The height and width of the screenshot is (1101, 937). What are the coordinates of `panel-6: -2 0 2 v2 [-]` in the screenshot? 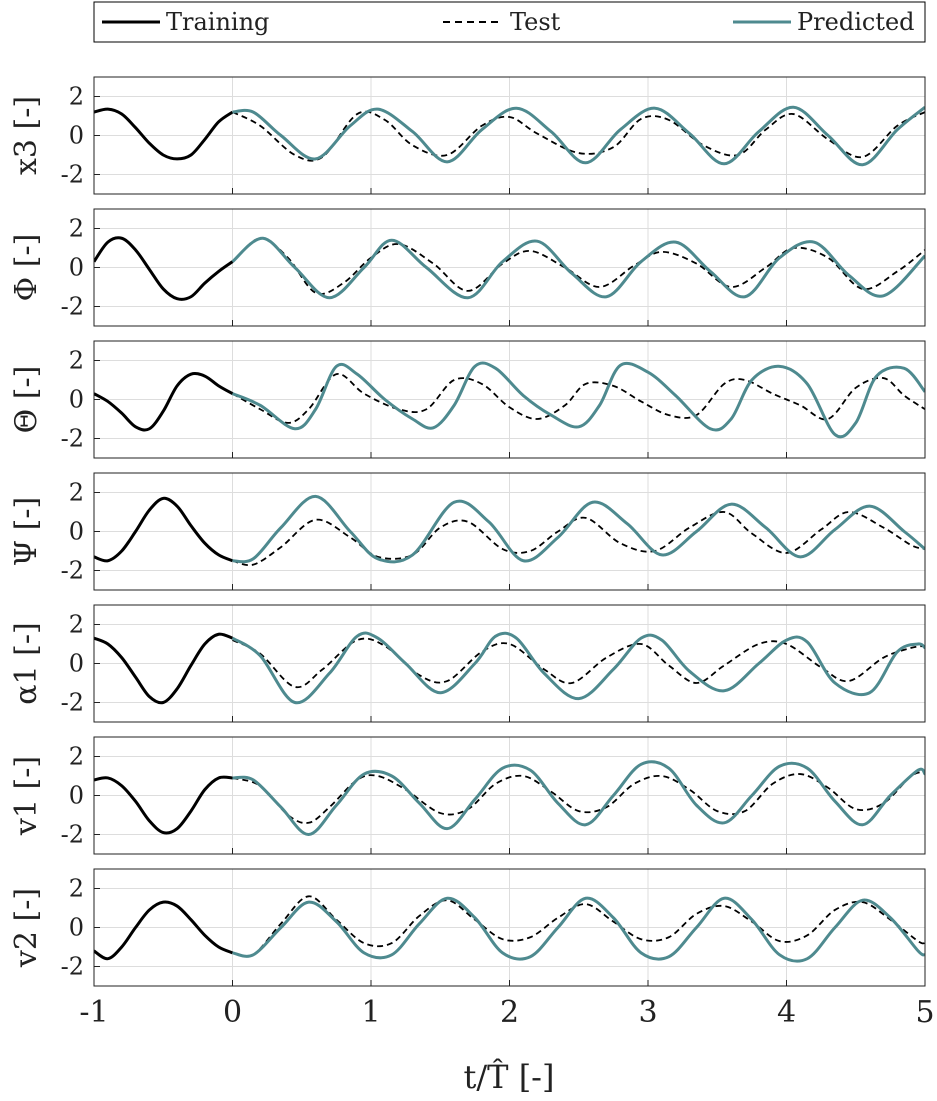 It's located at (467, 927).